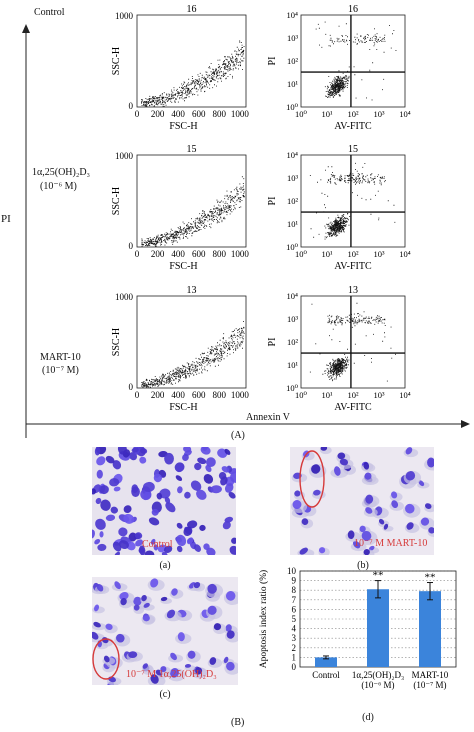 This screenshot has height=732, width=474. Describe the element at coordinates (58, 186) in the screenshot. I see `row-label-calcitriol-conc: (10⁻⁶ M)` at that location.